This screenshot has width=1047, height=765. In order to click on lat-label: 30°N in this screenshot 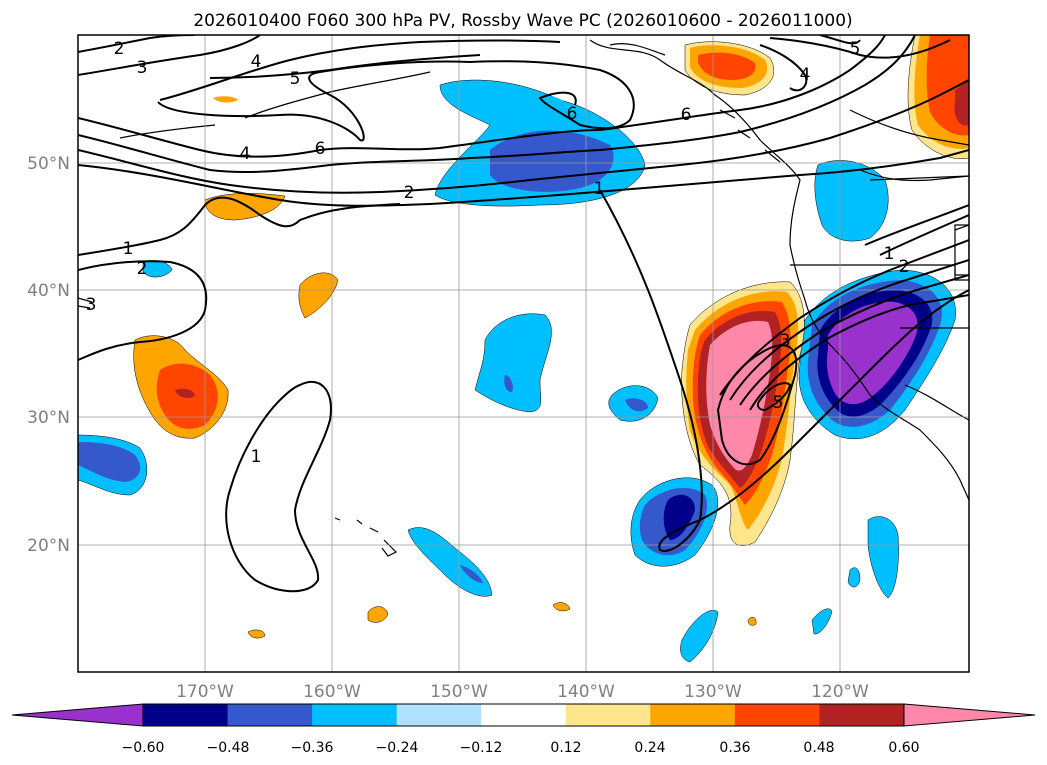, I will do `click(48, 418)`.